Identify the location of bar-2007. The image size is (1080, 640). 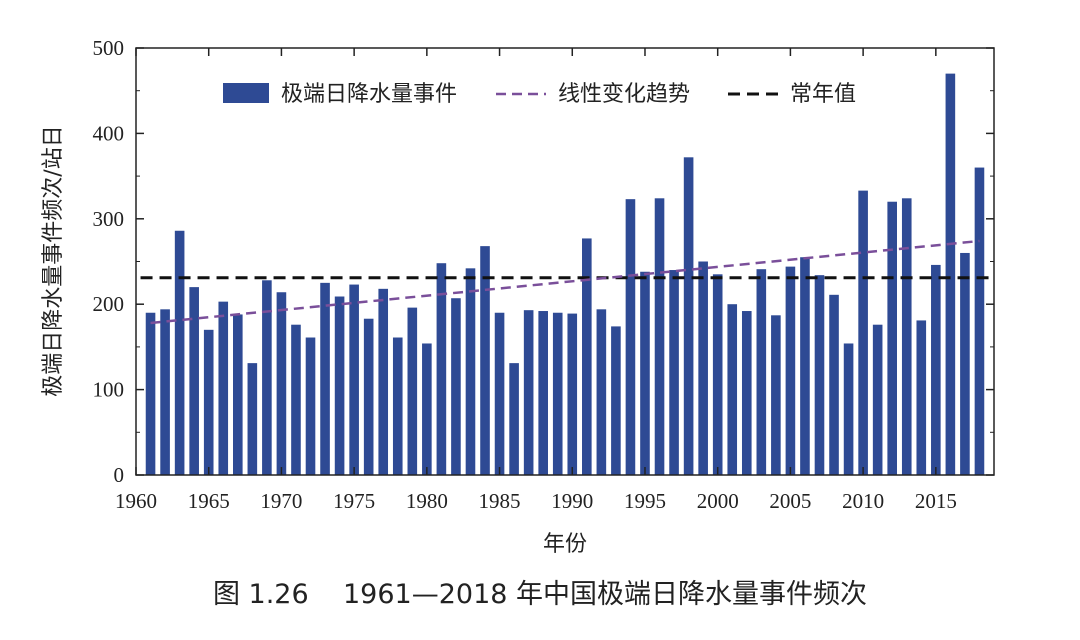
(819, 375).